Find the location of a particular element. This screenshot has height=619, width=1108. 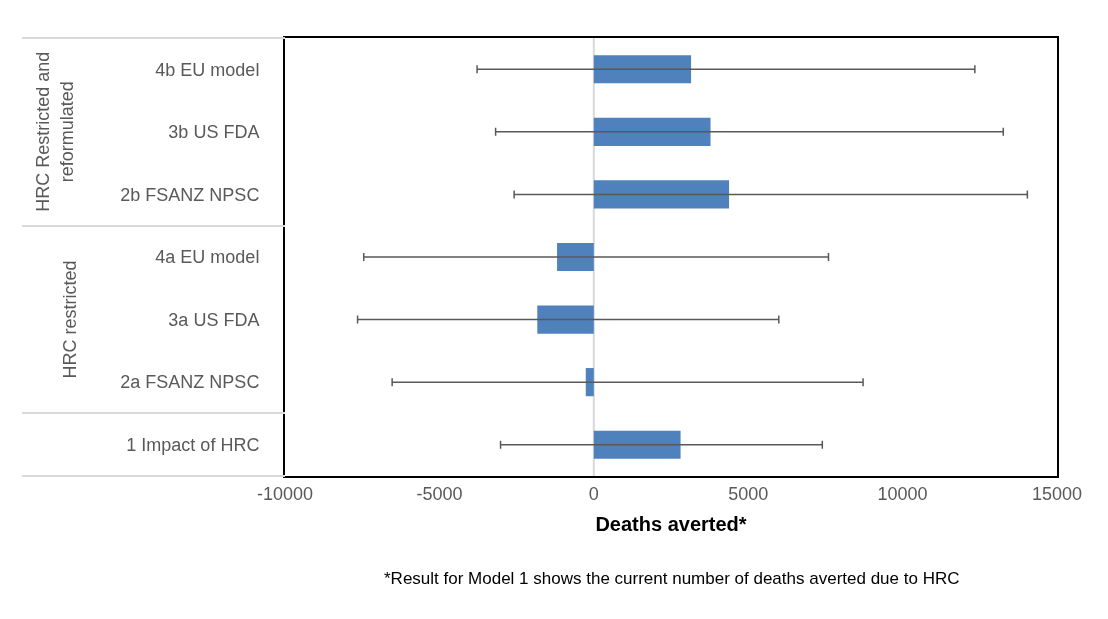

x-tick-label: 0 is located at coordinates (593, 493).